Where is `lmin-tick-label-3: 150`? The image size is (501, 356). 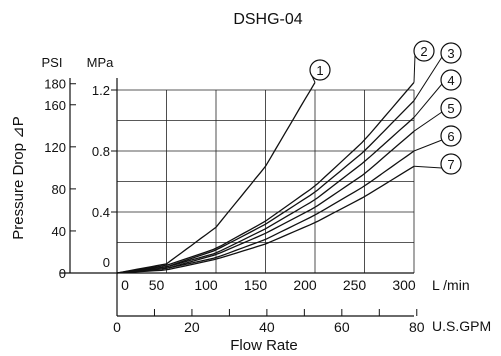 lmin-tick-label-3: 150 is located at coordinates (256, 285).